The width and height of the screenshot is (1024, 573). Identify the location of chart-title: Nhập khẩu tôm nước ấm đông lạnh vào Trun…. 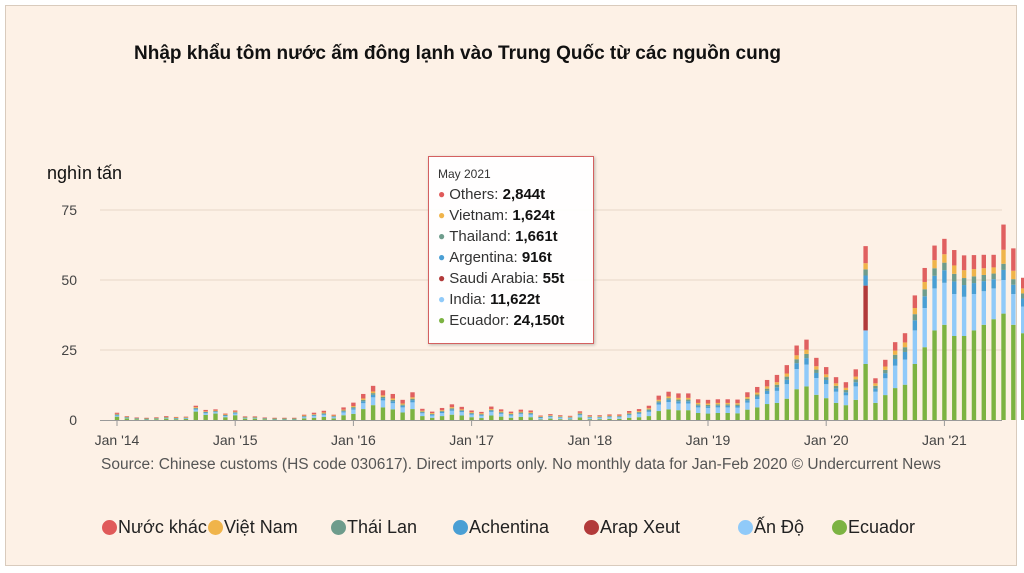
(457, 53).